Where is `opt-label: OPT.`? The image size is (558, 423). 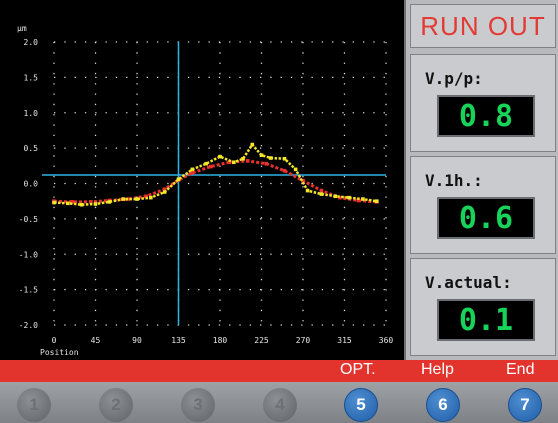 opt-label: OPT. is located at coordinates (358, 369).